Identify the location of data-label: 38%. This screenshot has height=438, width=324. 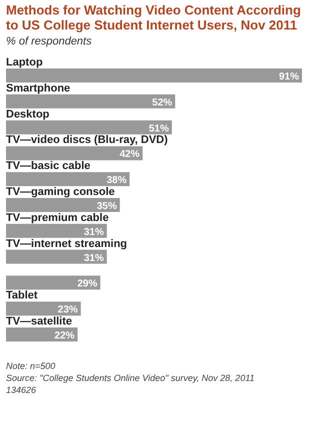
(116, 180).